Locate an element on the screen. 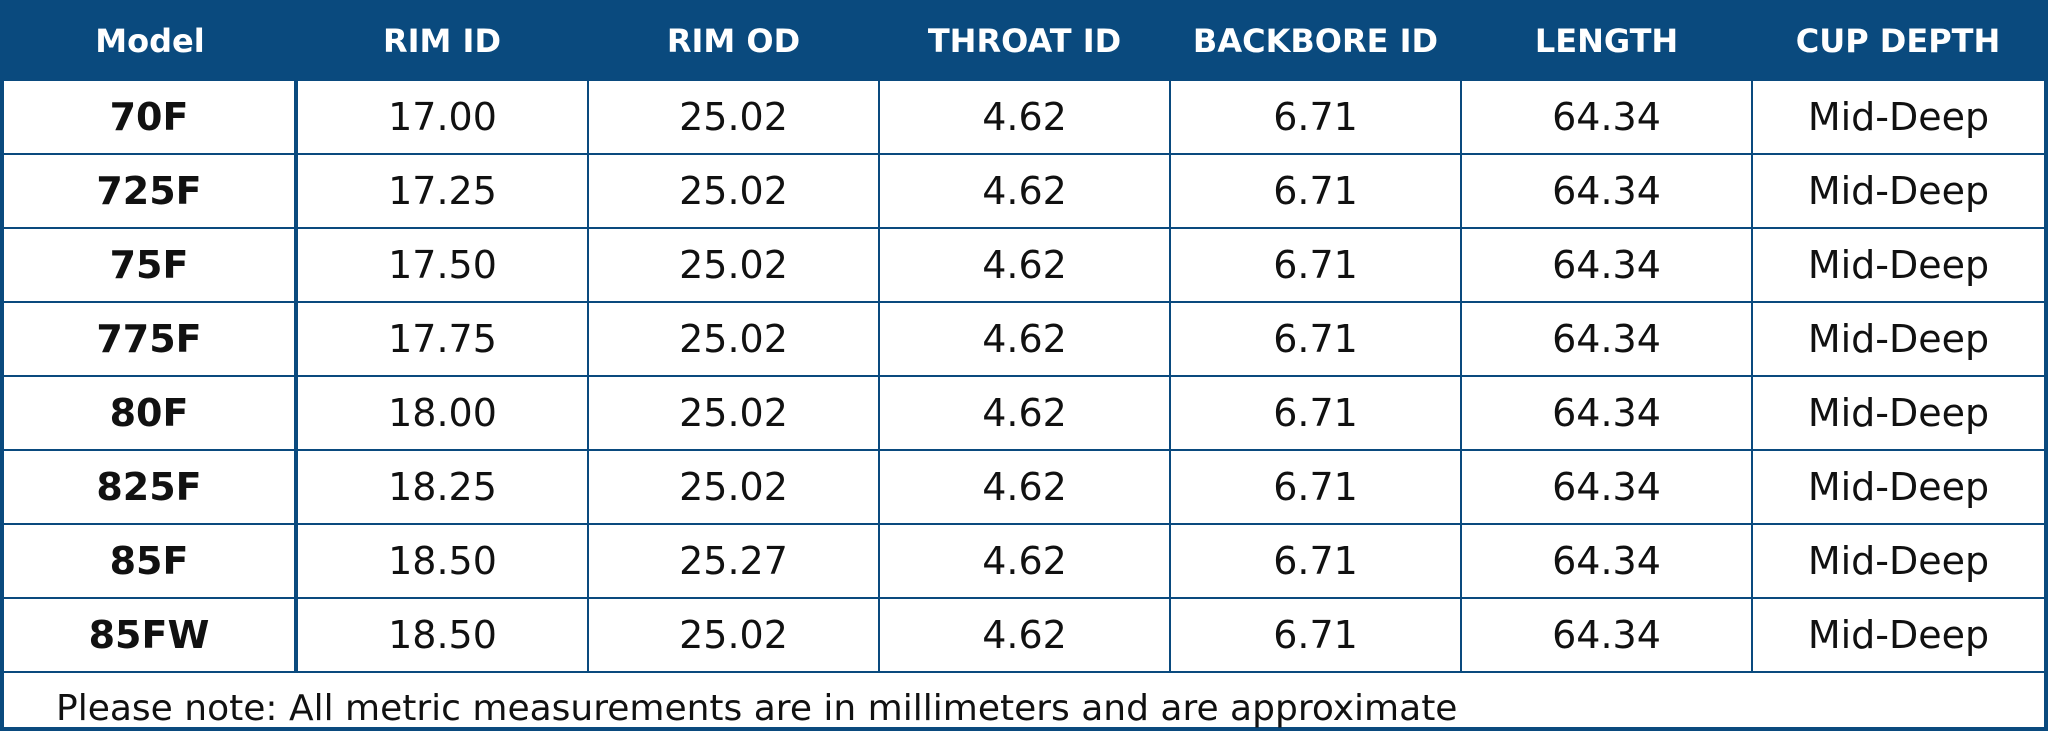  cell-rim-id: 17.25 is located at coordinates (441, 191).